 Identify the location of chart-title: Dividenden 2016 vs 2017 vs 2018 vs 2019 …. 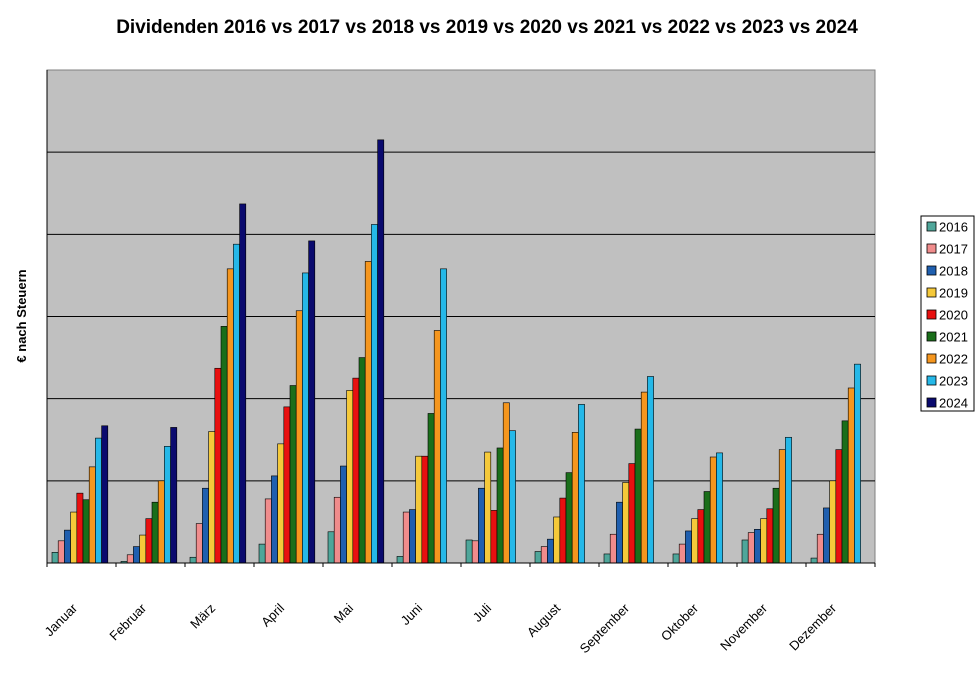
(487, 27).